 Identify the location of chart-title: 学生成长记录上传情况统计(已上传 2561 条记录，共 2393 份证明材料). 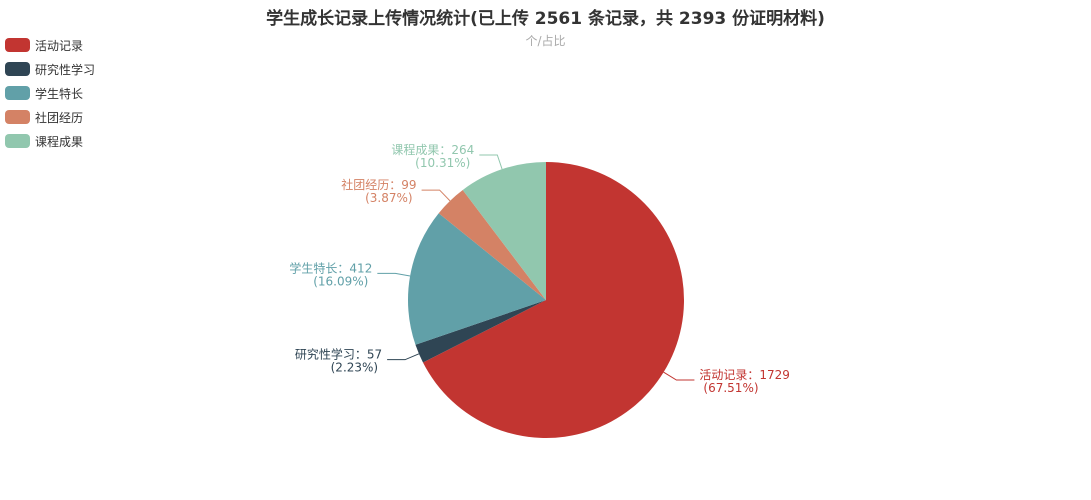
(545, 19).